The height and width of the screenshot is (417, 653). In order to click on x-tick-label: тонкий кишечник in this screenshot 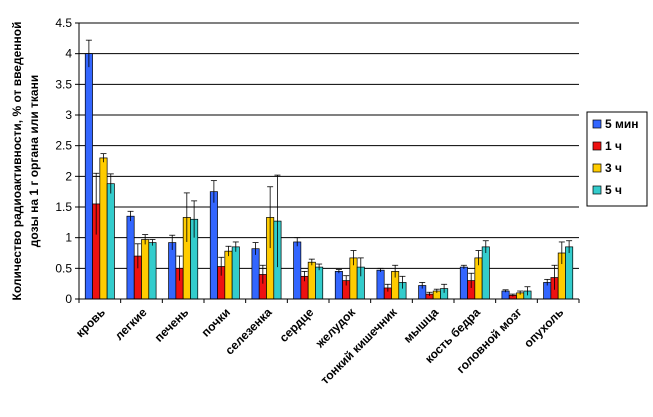, I will do `click(359, 346)`.